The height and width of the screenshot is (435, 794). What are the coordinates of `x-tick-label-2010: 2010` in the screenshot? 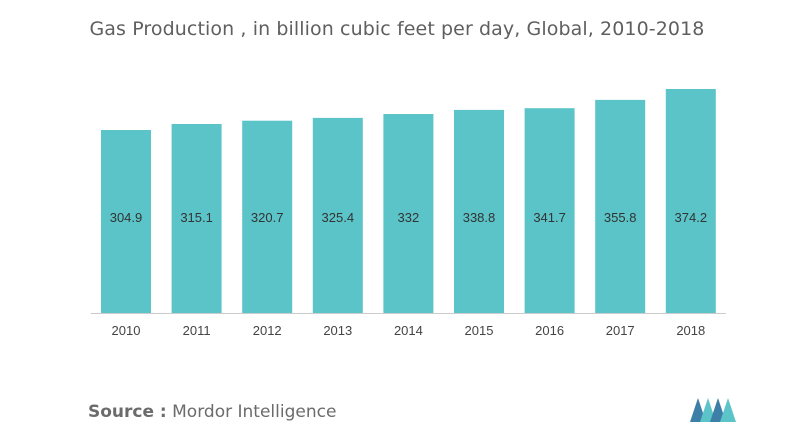 It's located at (126, 330).